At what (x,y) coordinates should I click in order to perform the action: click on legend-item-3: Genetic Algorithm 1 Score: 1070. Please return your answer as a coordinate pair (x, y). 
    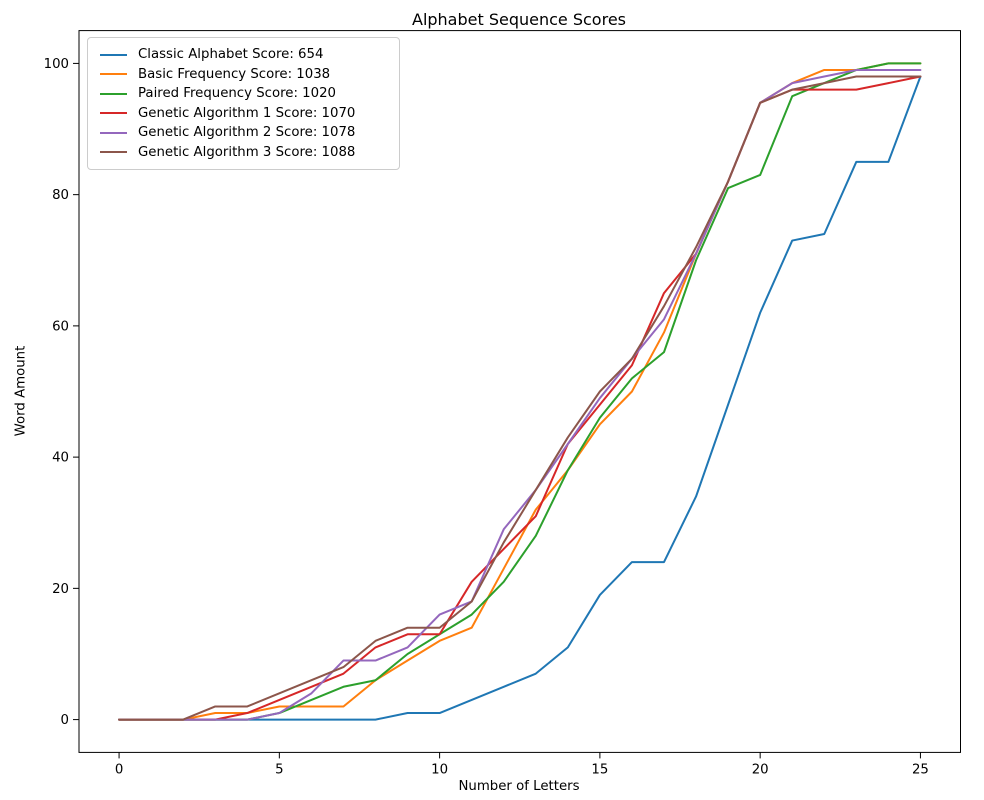
    Looking at the image, I should click on (243, 114).